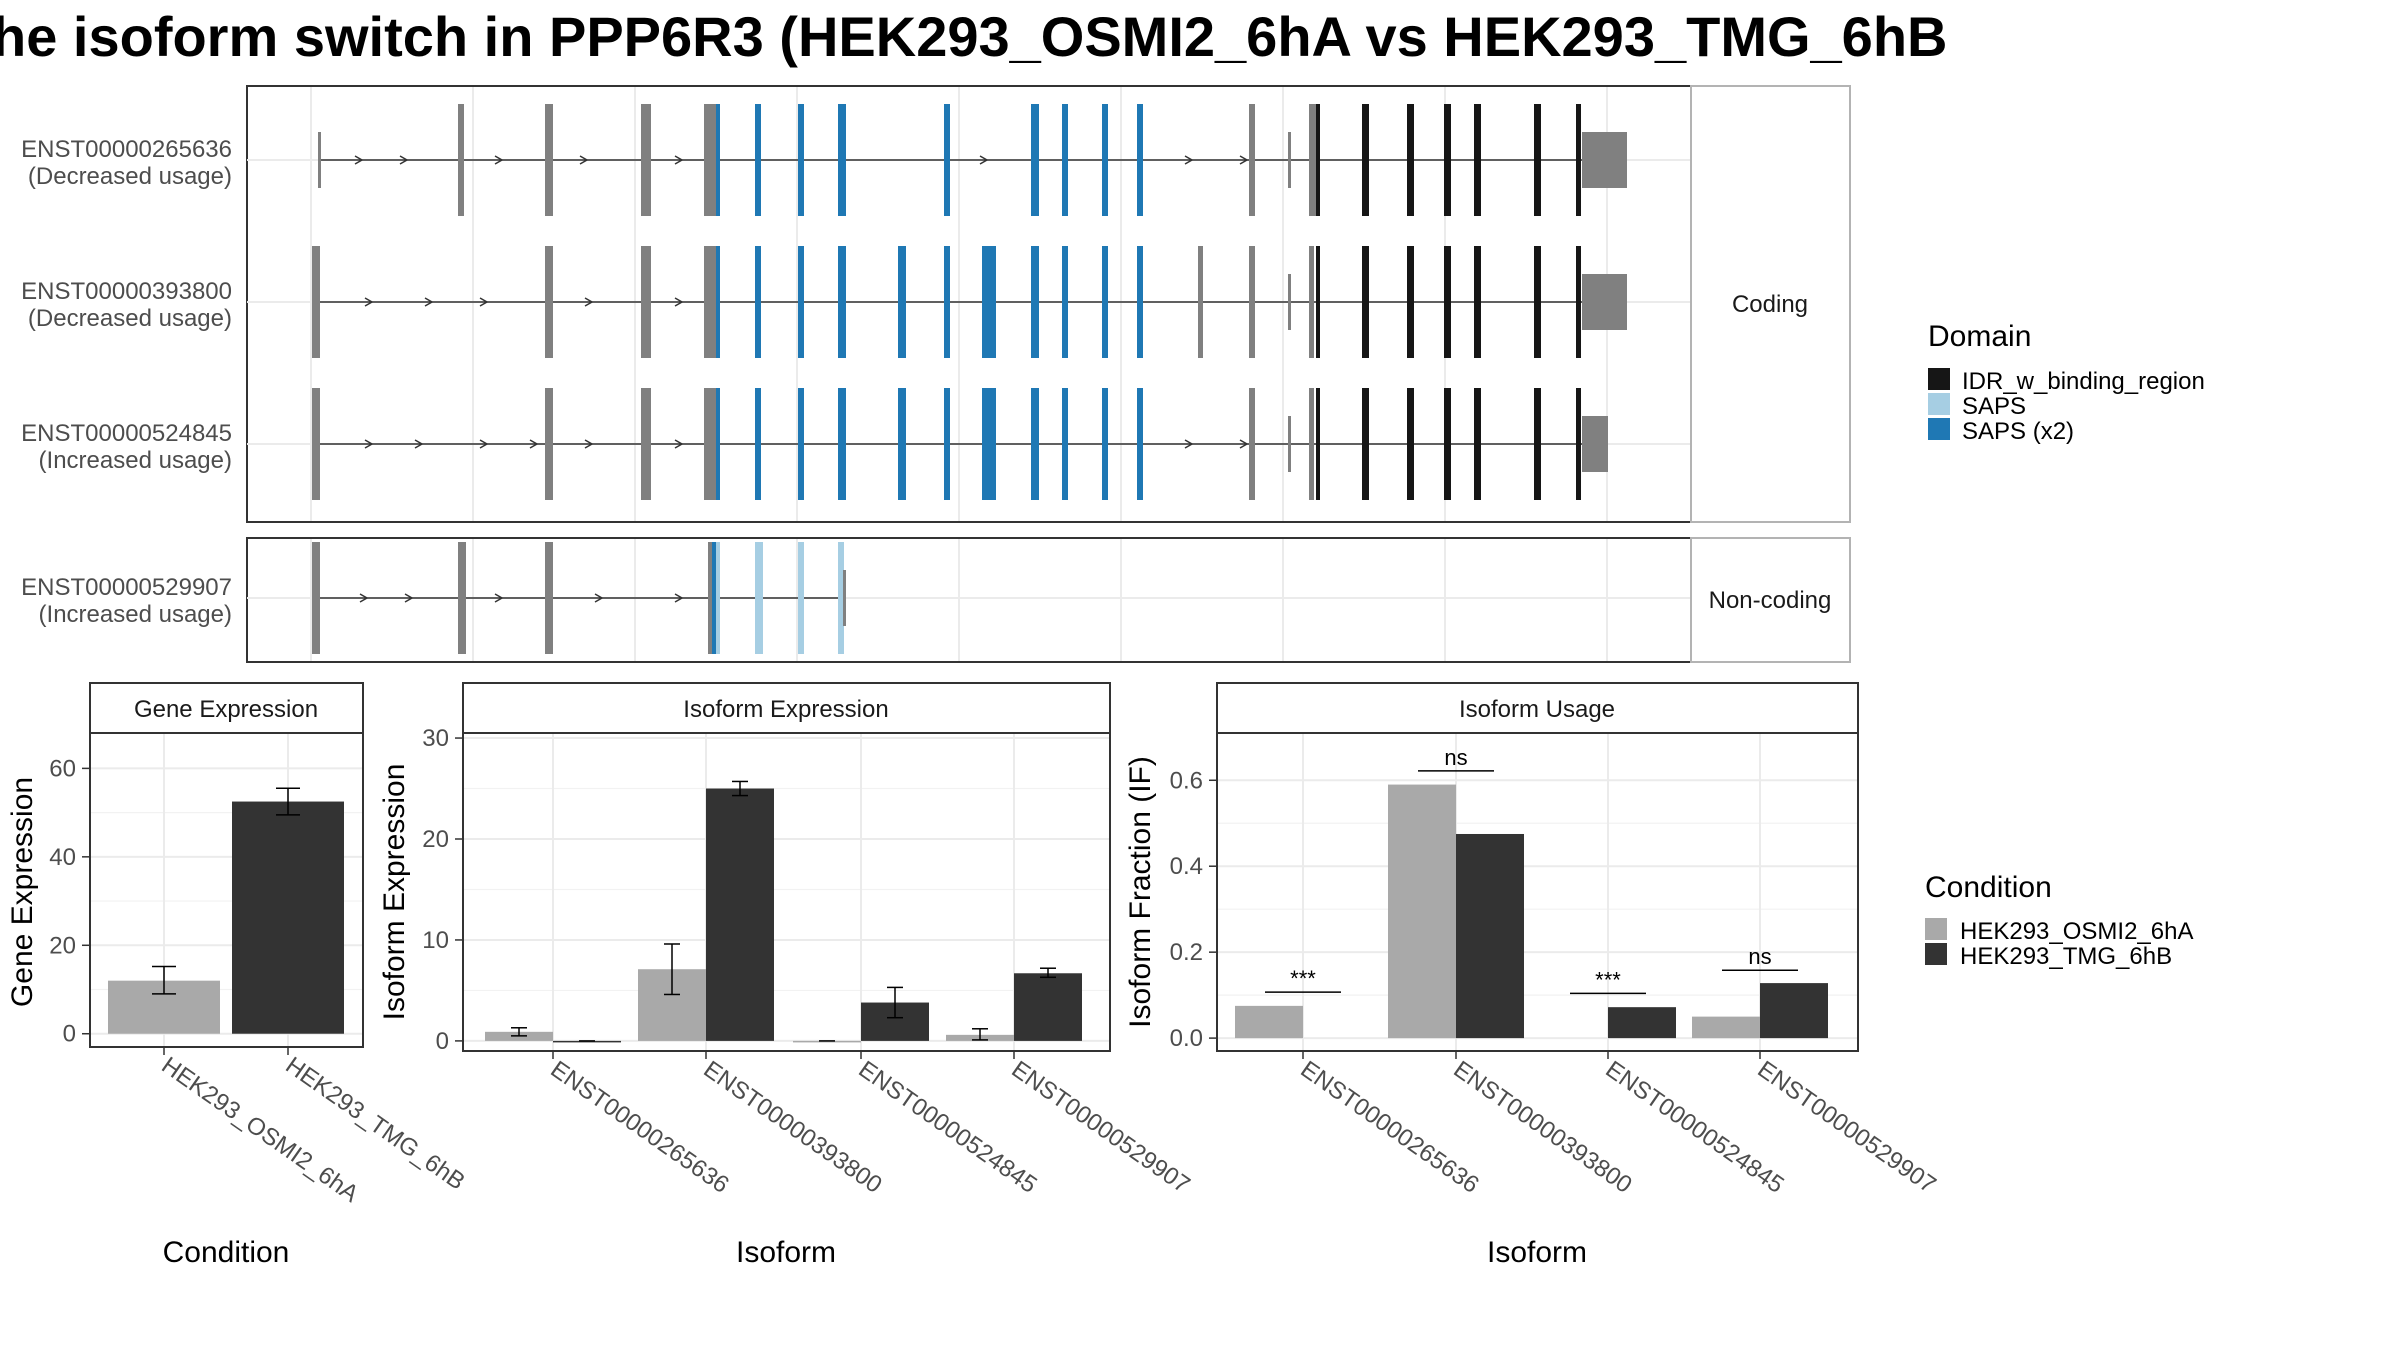 The width and height of the screenshot is (2400, 1350). Describe the element at coordinates (135, 614) in the screenshot. I see `transcript-note-4: (Increased usage)` at that location.